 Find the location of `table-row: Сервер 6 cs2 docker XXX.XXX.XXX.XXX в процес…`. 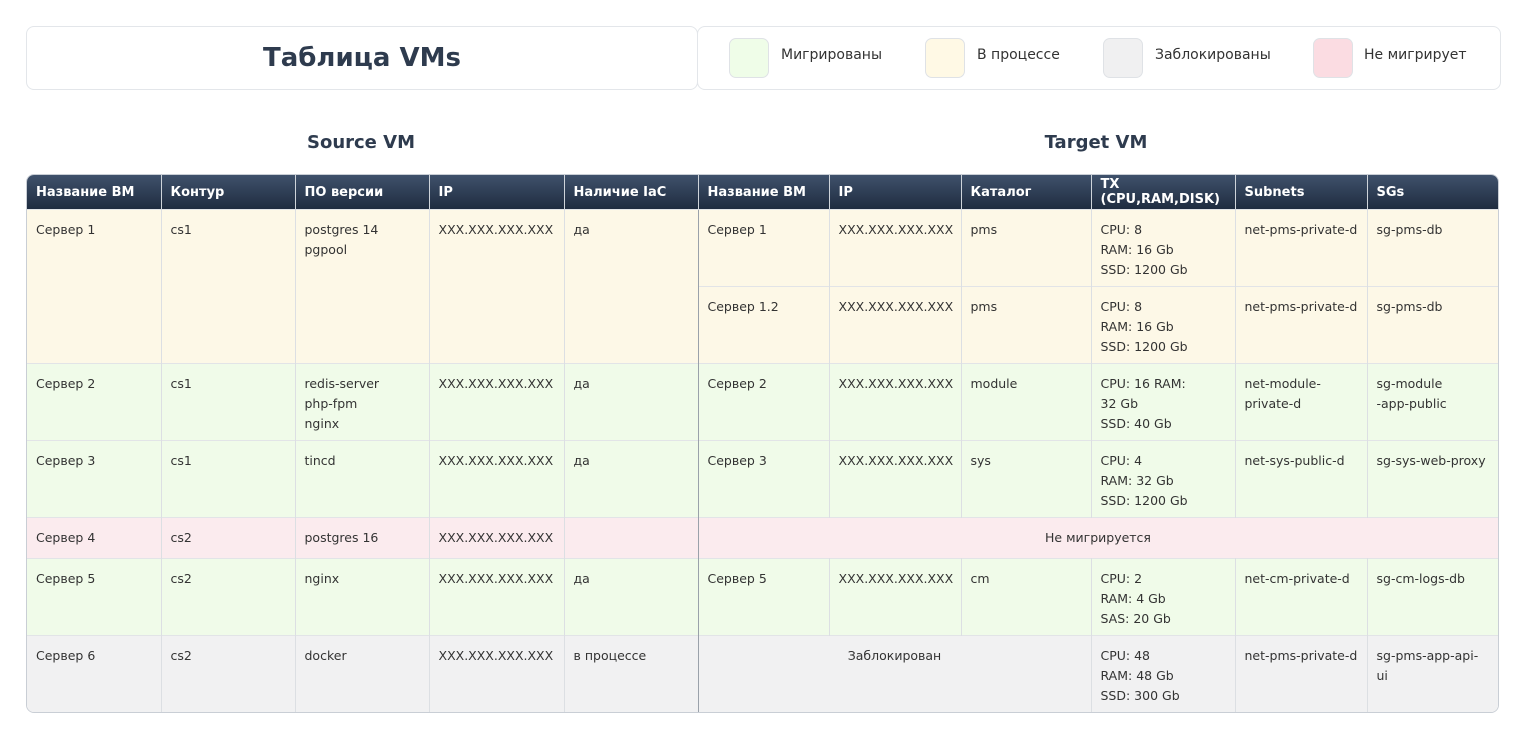

table-row: Сервер 6 cs2 docker XXX.XXX.XXX.XXX в процес… is located at coordinates (762, 673).